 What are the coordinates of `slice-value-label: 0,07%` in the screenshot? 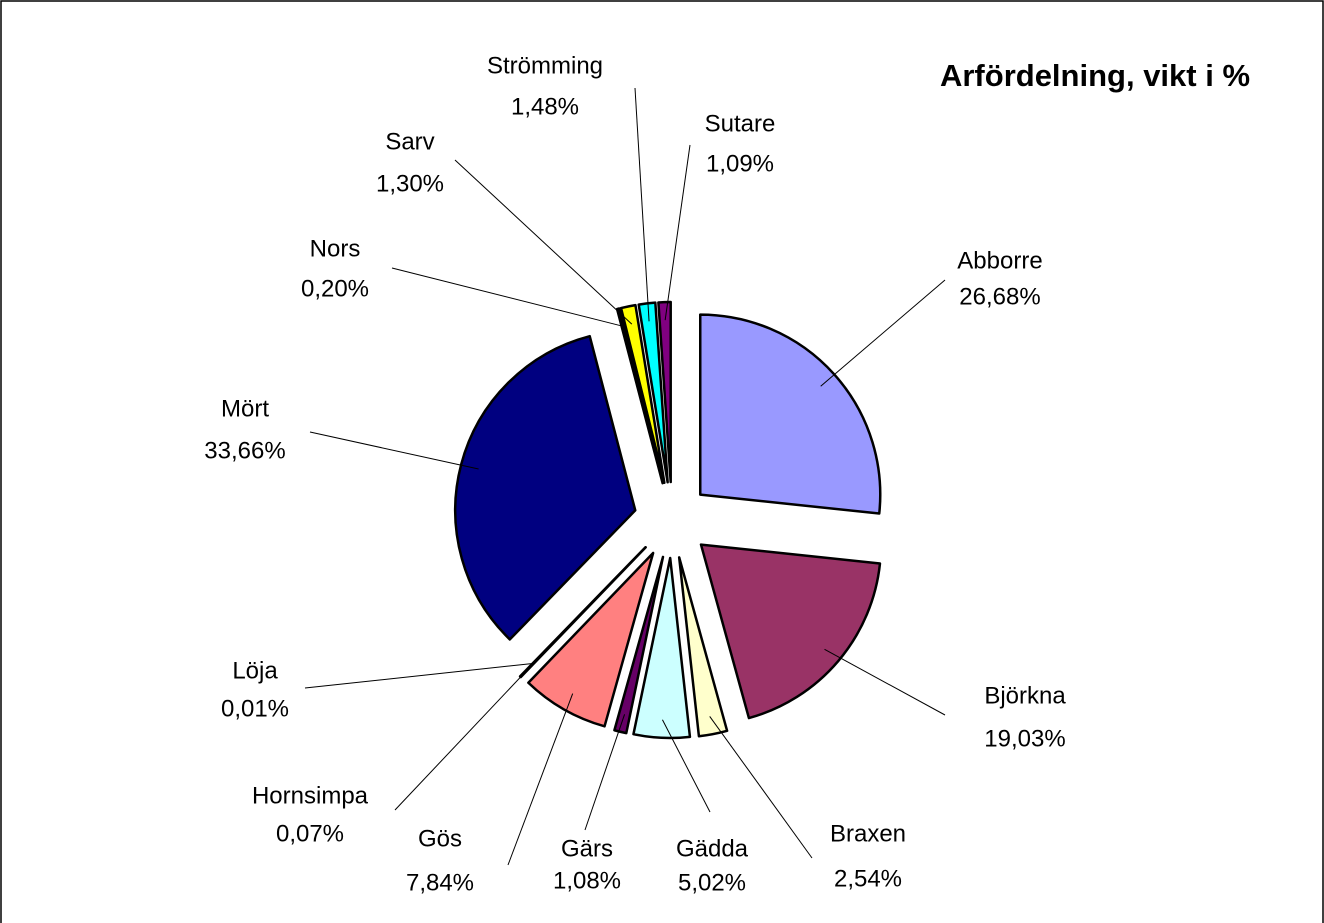 It's located at (310, 833).